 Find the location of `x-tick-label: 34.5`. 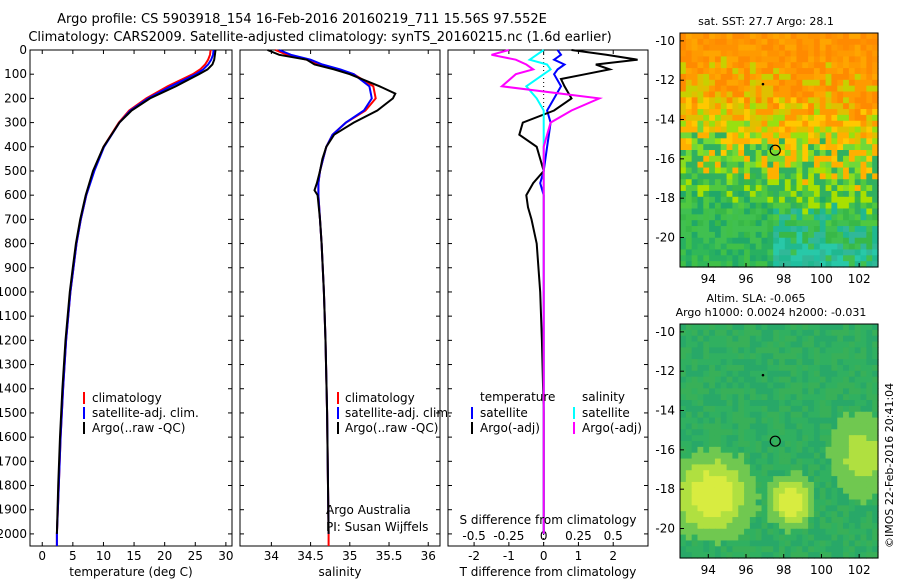

x-tick-label: 34.5 is located at coordinates (310, 556).